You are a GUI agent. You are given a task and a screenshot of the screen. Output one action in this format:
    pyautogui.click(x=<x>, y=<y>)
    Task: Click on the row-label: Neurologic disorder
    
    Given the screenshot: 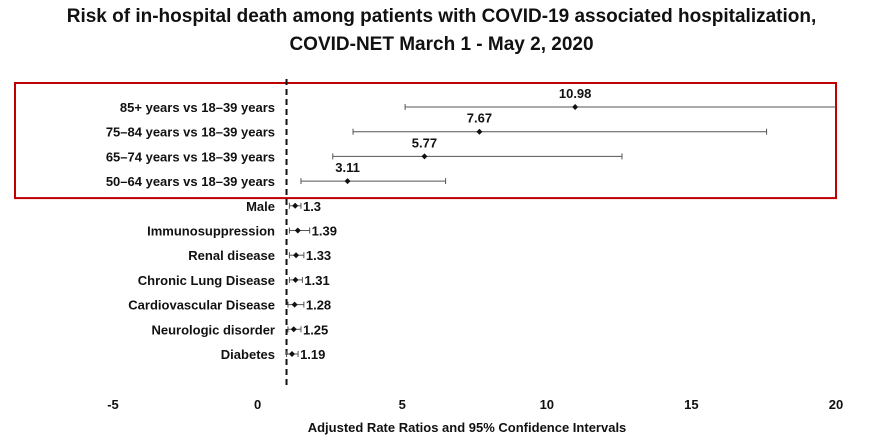 What is the action you would take?
    pyautogui.click(x=213, y=329)
    